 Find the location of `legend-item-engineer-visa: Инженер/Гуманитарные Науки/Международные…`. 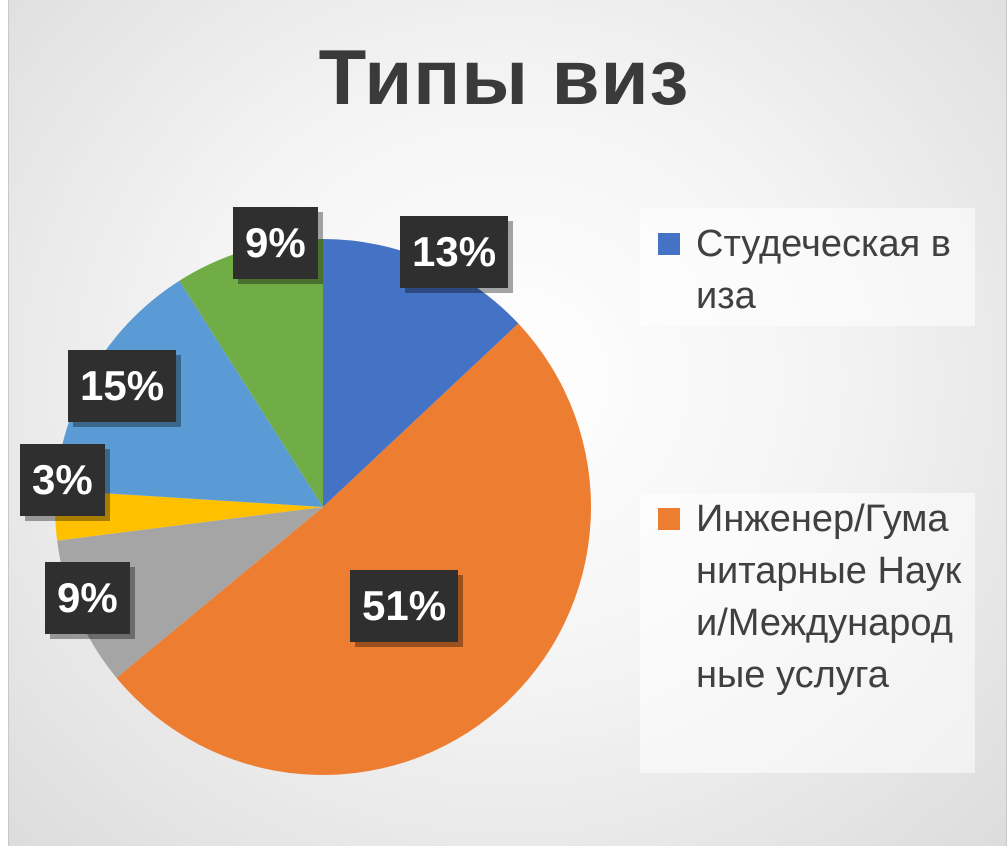

legend-item-engineer-visa: Инженер/Гуманитарные Науки/Международные… is located at coordinates (807, 633).